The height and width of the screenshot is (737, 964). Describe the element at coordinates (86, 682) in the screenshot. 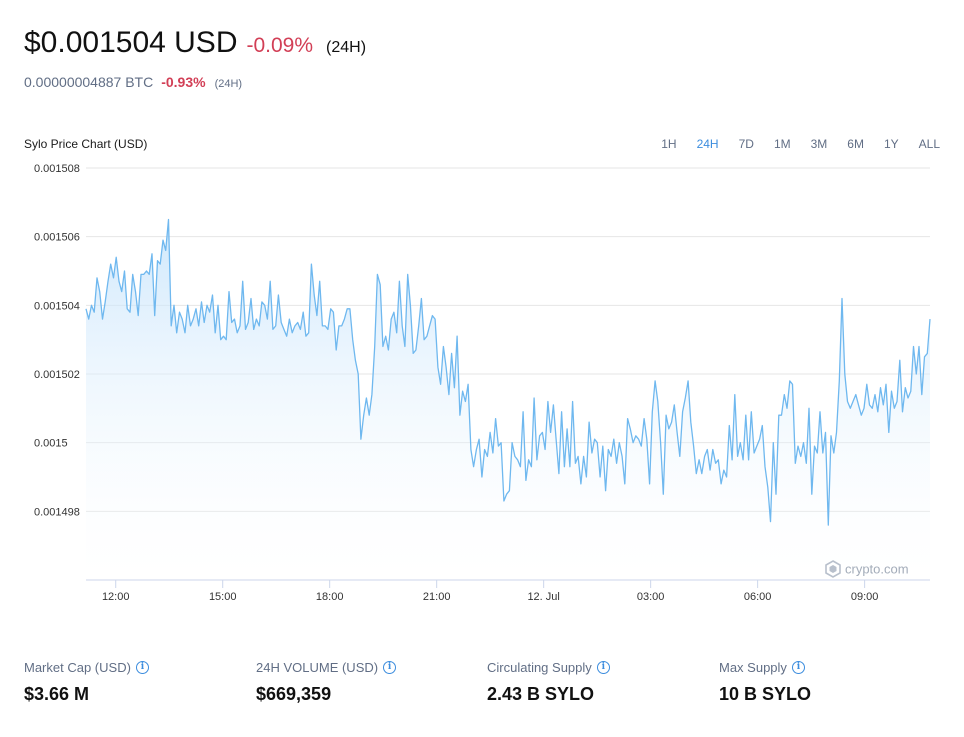

I see `stat-market-cap: Market Cap (USD) i $3.66 M` at that location.